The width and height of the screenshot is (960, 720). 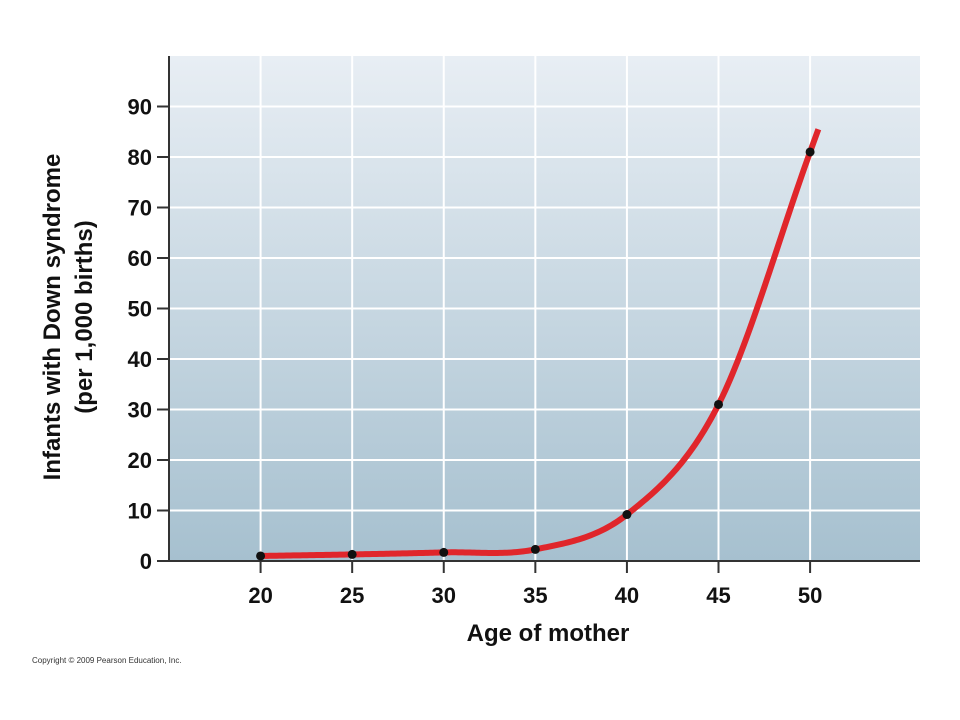 What do you see at coordinates (148, 334) in the screenshot?
I see `y-ticks: 0 10 20 30 40 50 60 70 80 90` at bounding box center [148, 334].